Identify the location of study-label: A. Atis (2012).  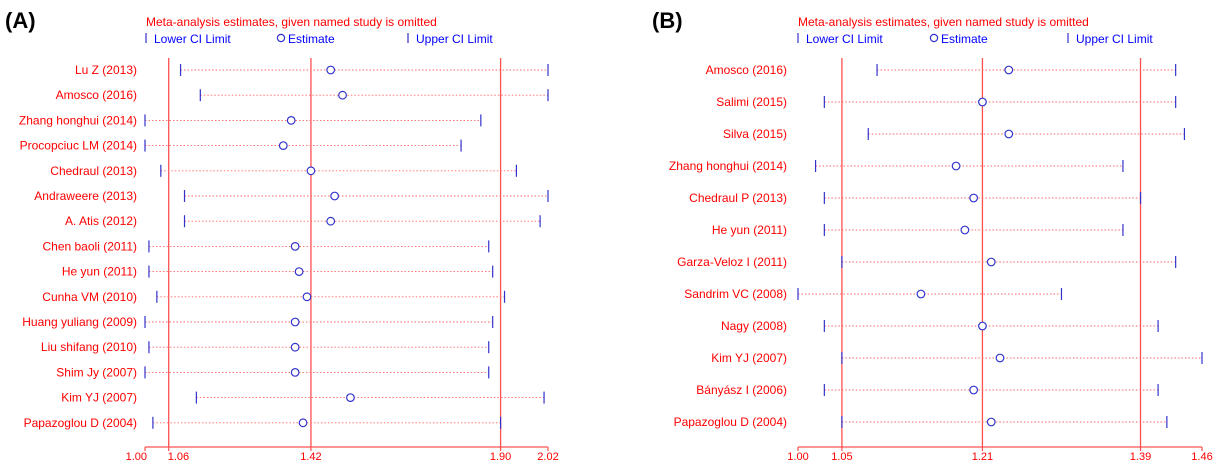
(101, 221).